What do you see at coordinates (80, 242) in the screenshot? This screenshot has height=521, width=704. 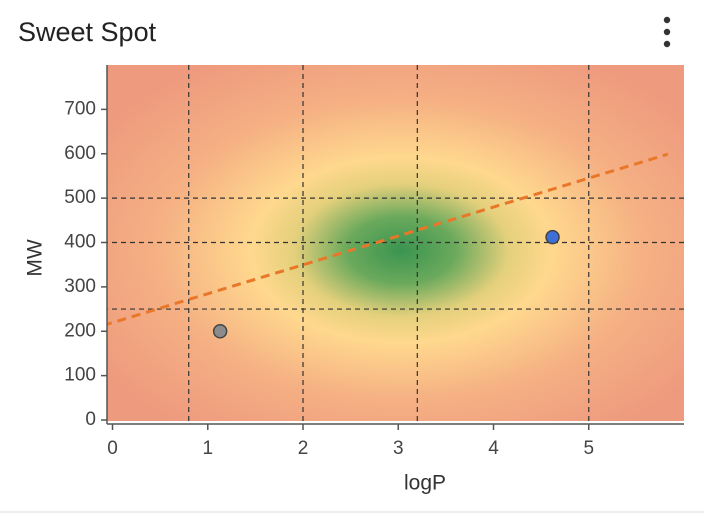 I see `y-tick-label: 400` at bounding box center [80, 242].